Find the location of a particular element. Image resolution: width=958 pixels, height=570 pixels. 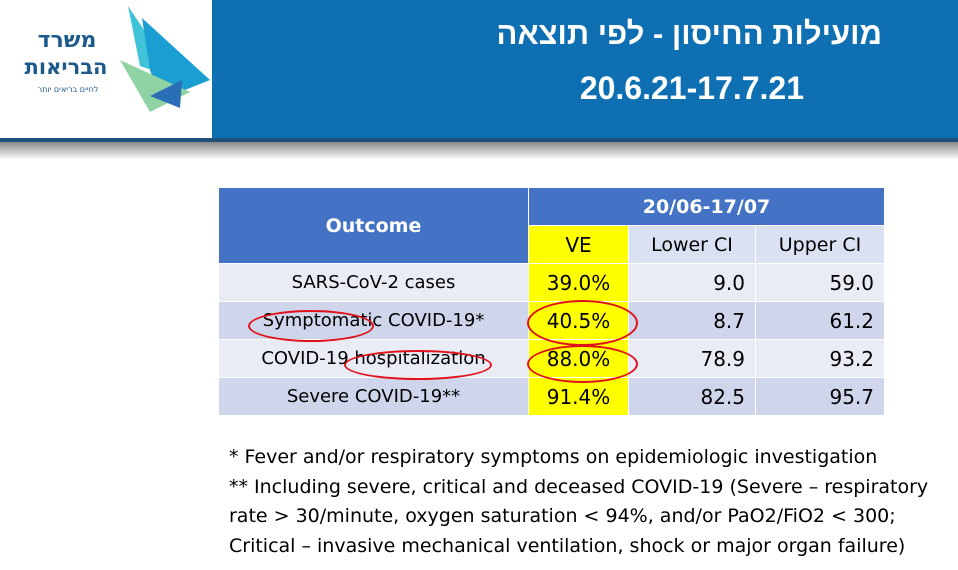

logo-text-line2: הבריאות is located at coordinates (66, 67).